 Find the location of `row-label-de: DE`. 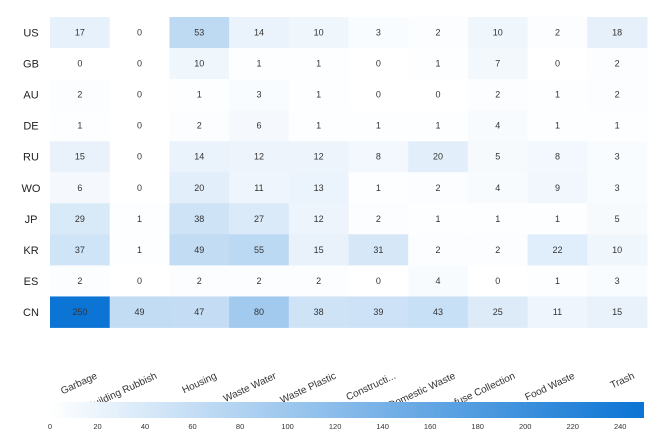

row-label-de: DE is located at coordinates (30, 127).